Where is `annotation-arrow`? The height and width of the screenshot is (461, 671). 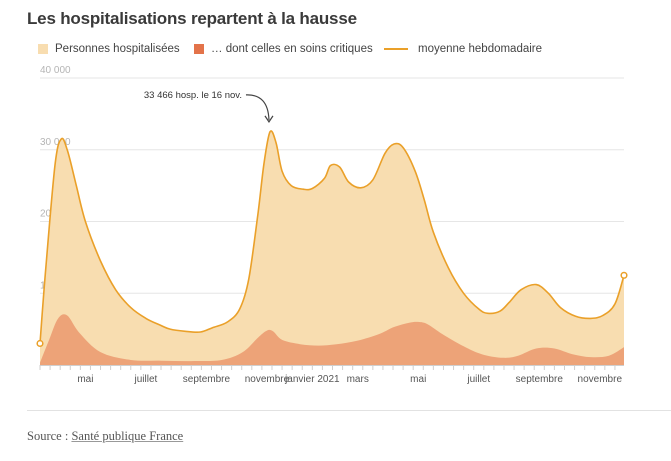
annotation-arrow is located at coordinates (257, 107).